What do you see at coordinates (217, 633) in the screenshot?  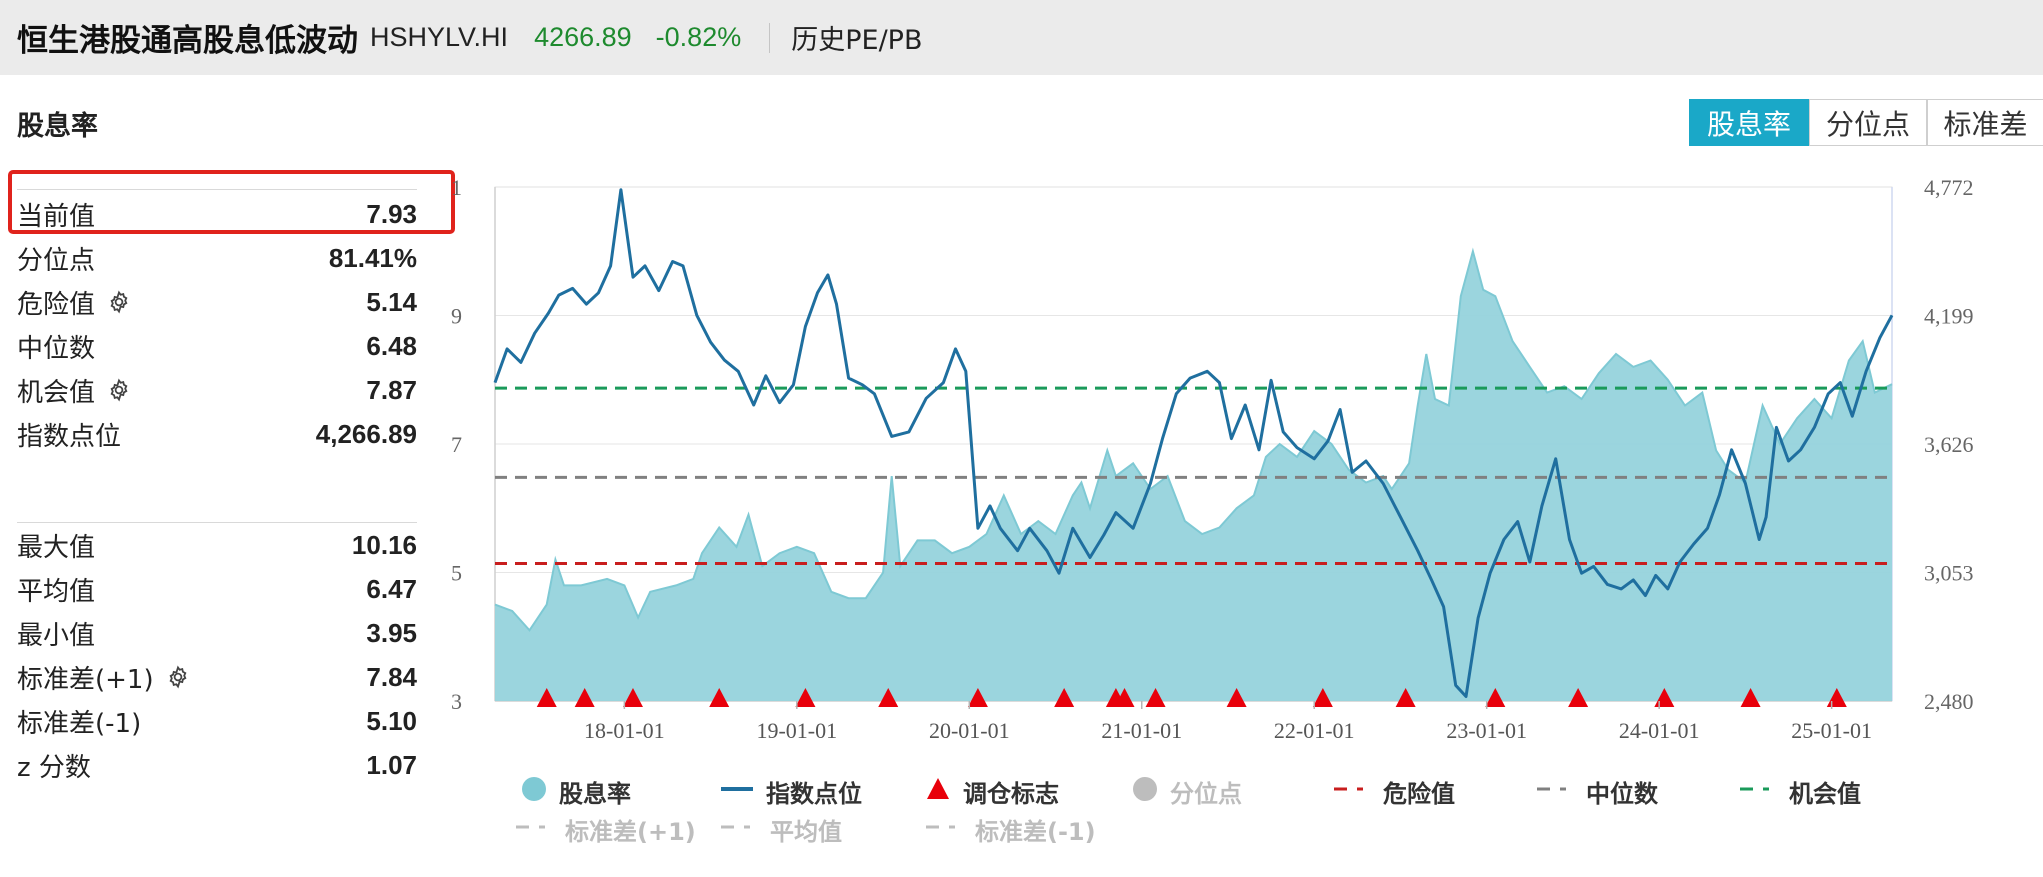 I see `stat-row: 最小值 3.95` at bounding box center [217, 633].